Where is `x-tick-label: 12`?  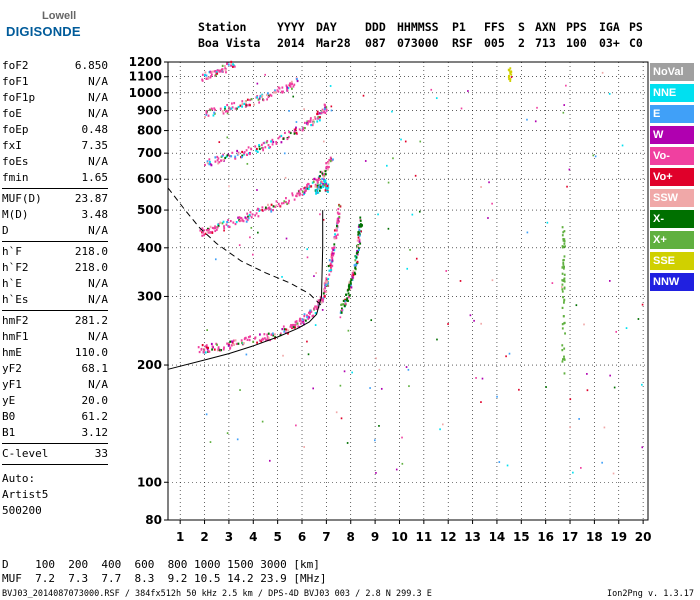 x-tick-label: 12 is located at coordinates (448, 537).